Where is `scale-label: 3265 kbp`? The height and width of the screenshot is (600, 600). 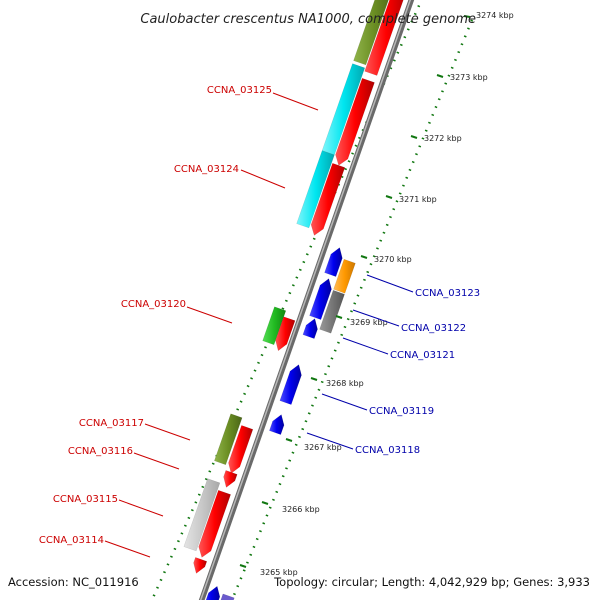 scale-label: 3265 kbp is located at coordinates (279, 572).